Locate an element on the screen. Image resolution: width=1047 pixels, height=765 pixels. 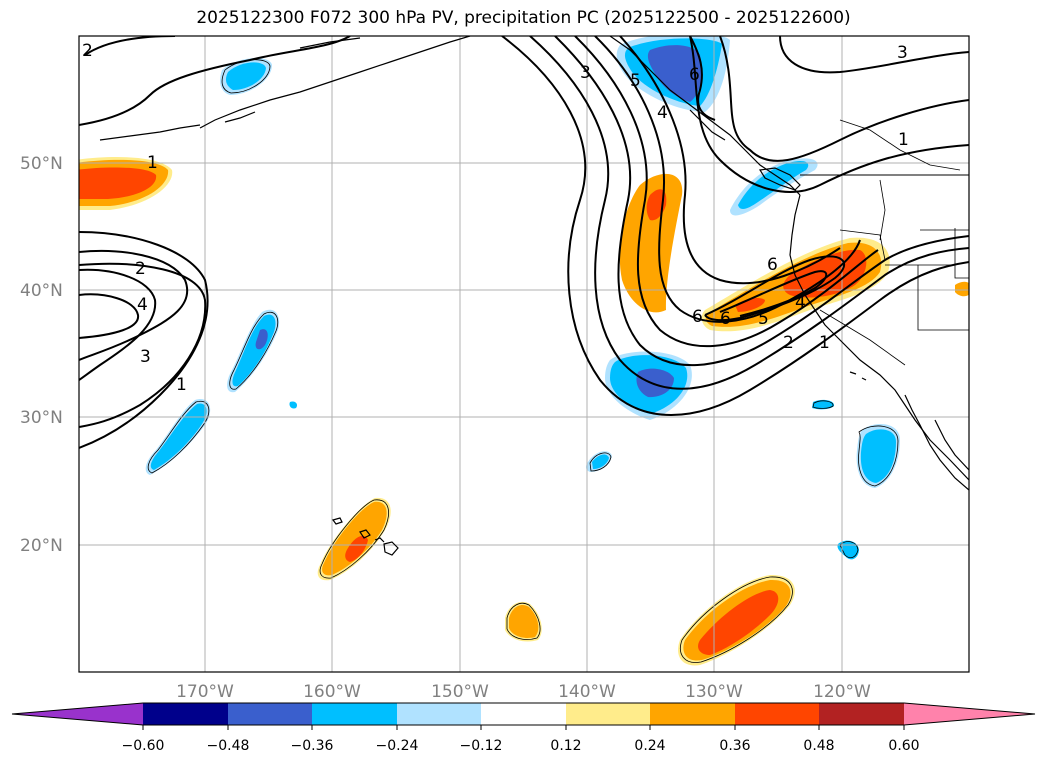
pv-label-1-ne: 1 is located at coordinates (903, 140).